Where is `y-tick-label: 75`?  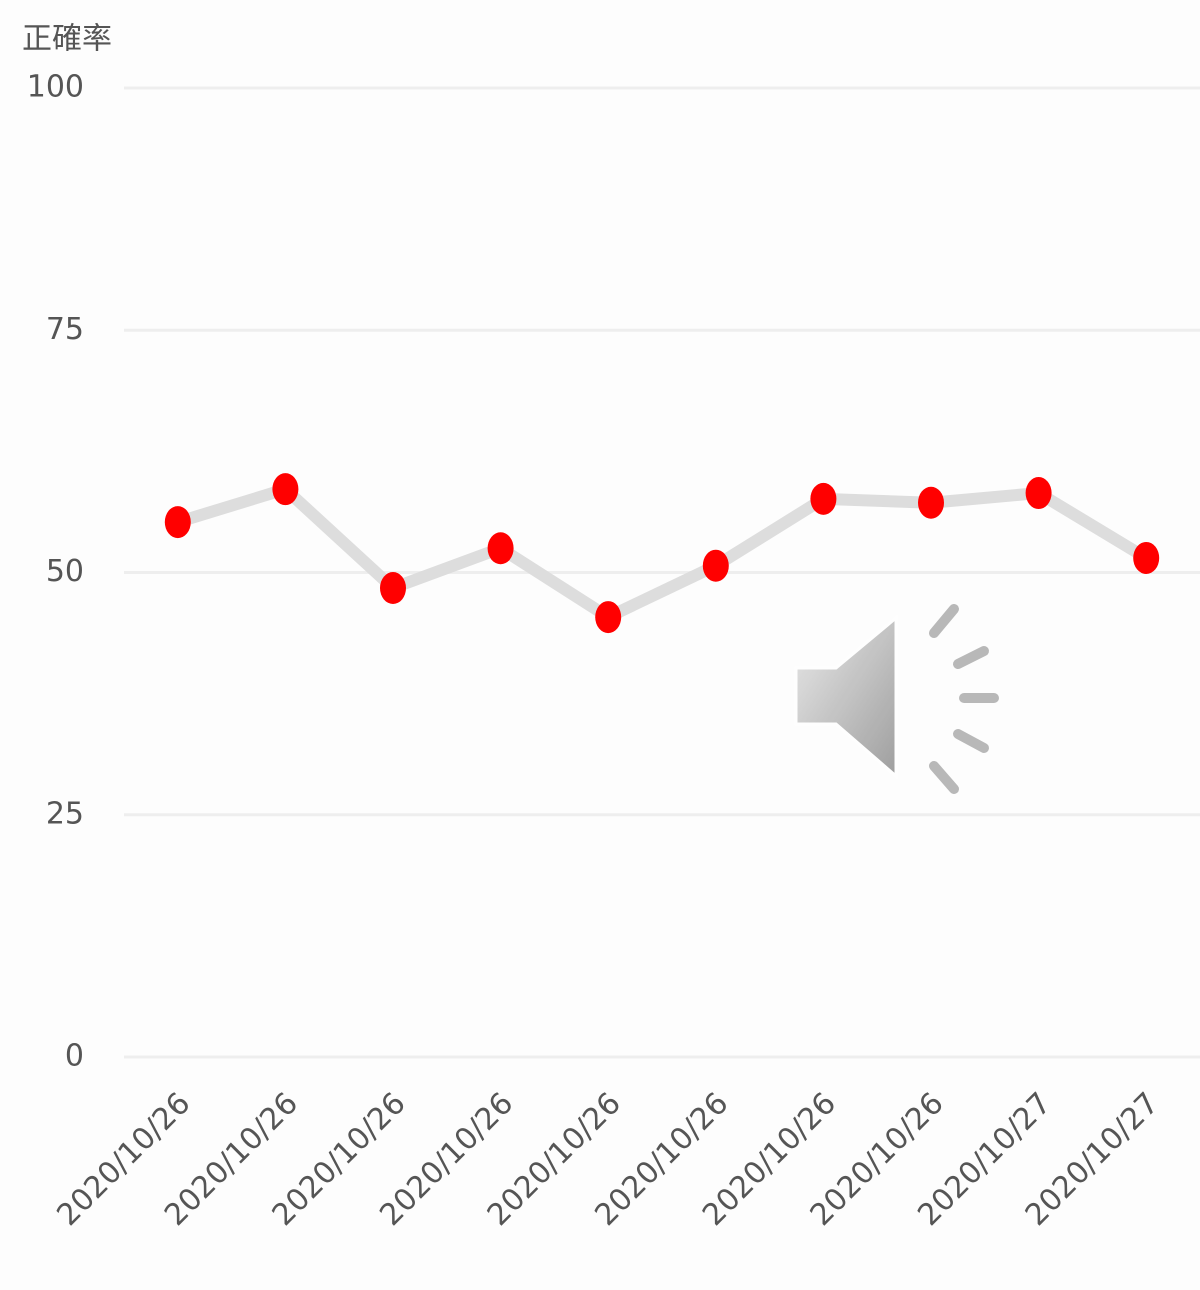 y-tick-label: 75 is located at coordinates (65, 329).